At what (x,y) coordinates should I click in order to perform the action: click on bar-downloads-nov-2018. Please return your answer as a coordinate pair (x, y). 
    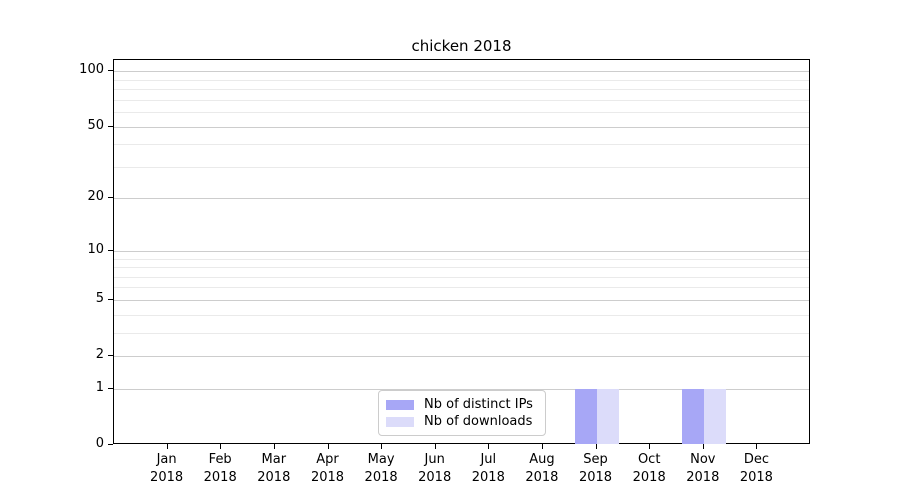
    Looking at the image, I should click on (714, 416).